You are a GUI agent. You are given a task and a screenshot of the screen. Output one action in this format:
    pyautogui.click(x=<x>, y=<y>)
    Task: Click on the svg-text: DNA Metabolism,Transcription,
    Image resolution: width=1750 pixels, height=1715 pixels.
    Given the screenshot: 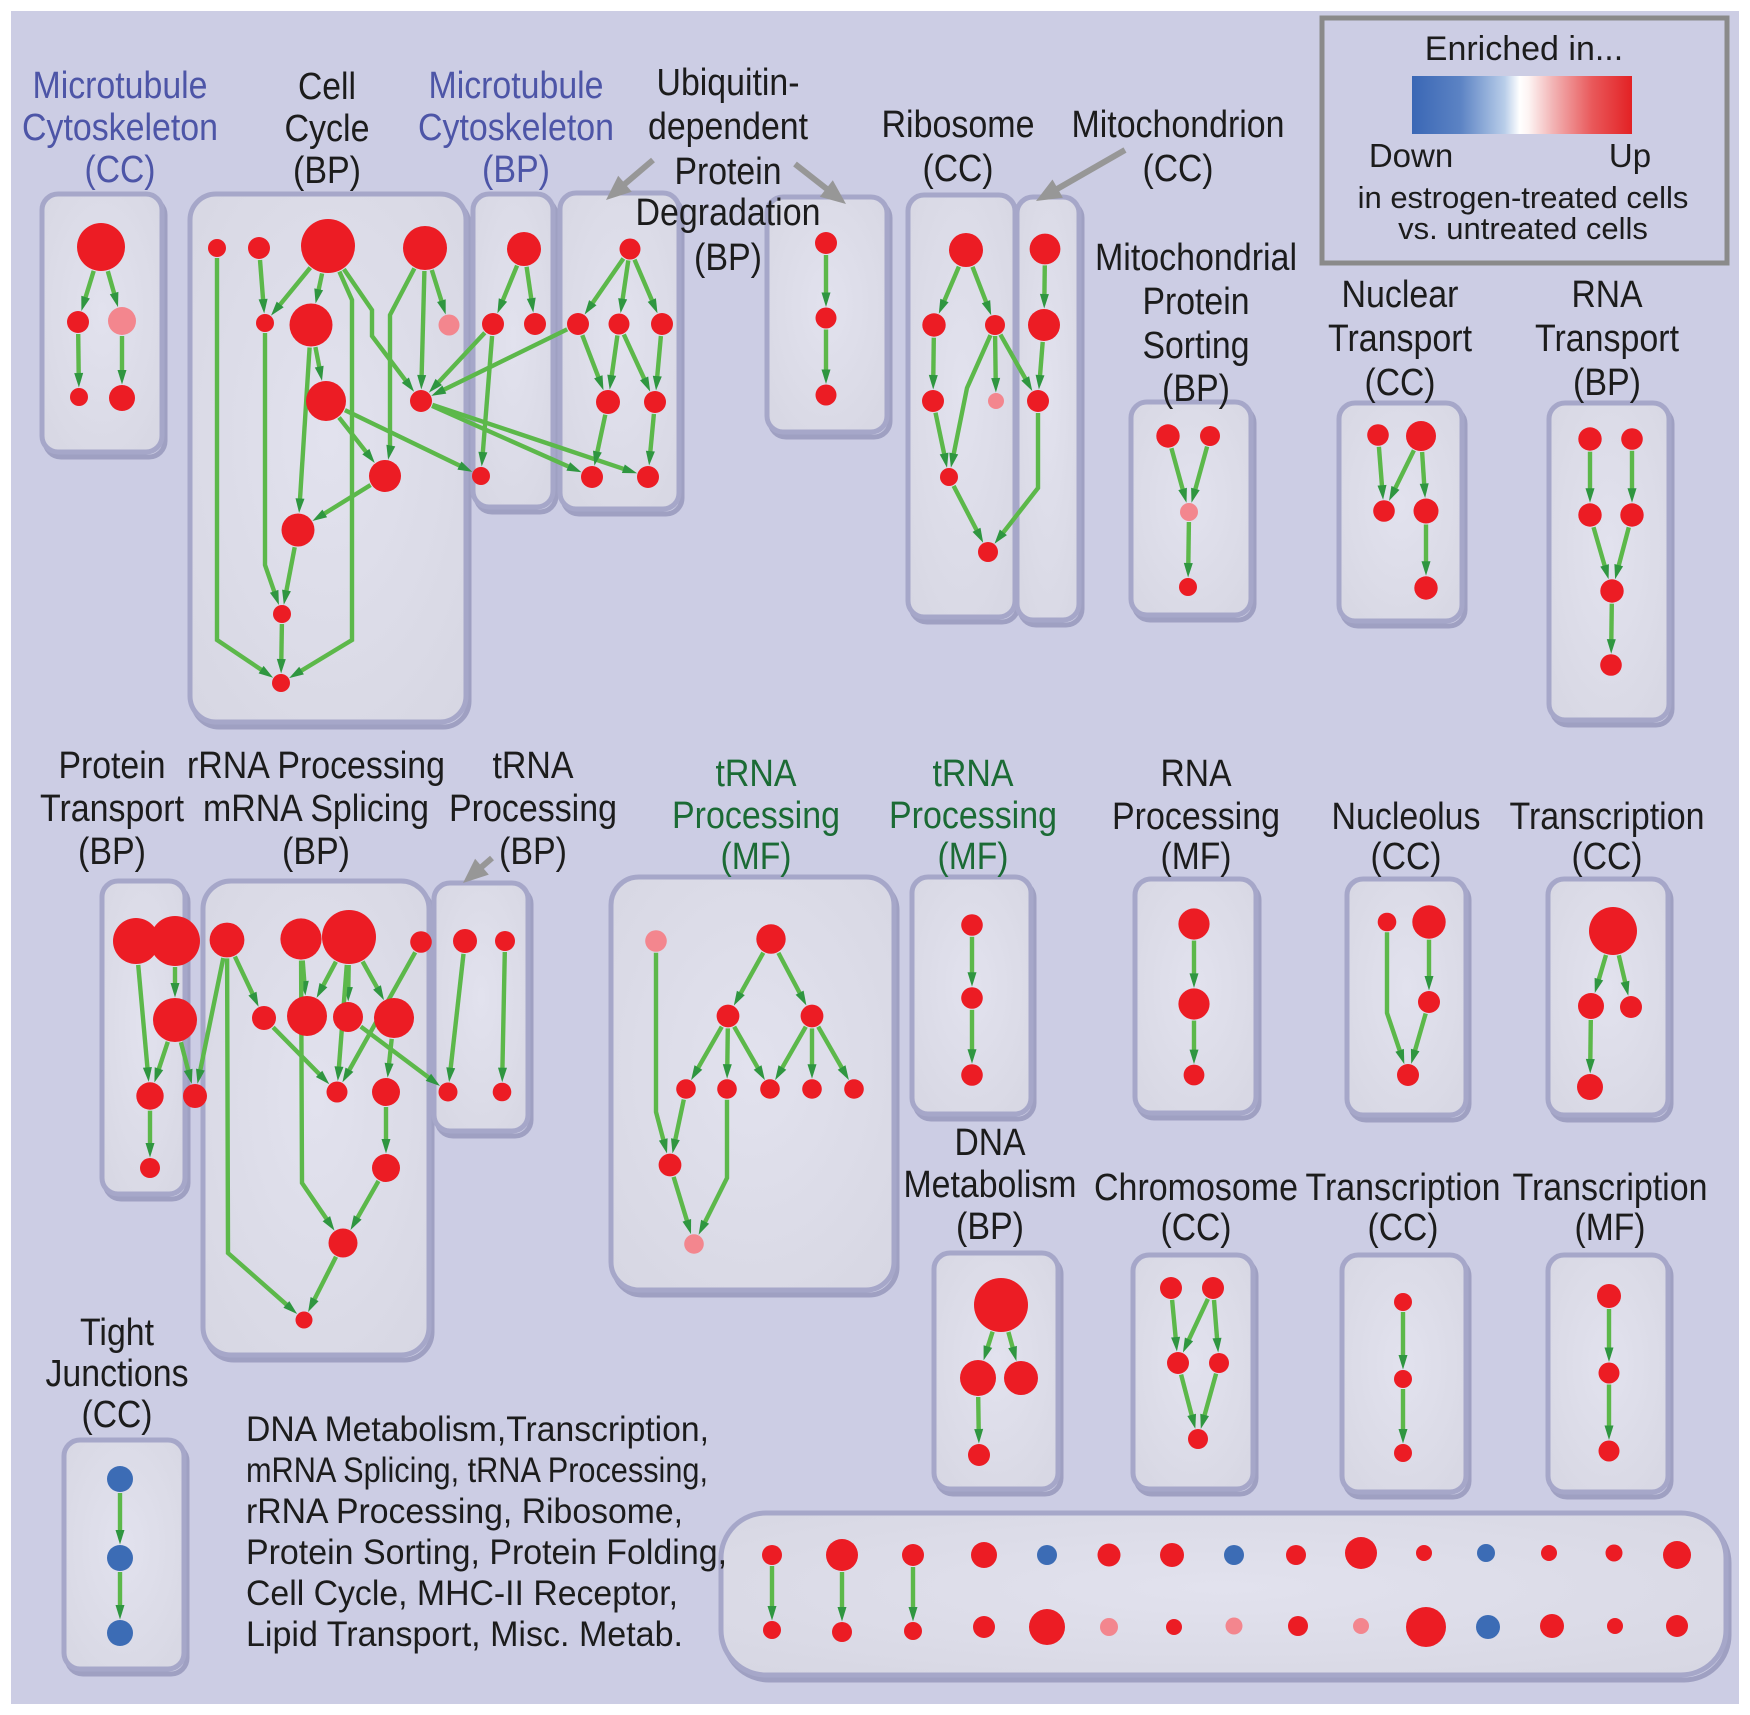 What is the action you would take?
    pyautogui.click(x=477, y=1429)
    